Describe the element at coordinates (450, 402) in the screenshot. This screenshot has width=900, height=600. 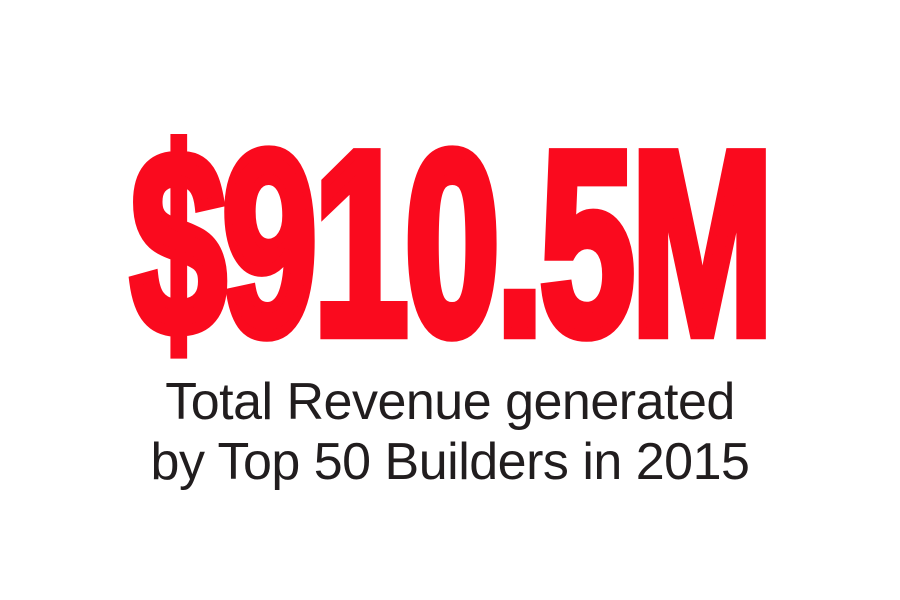
I see `stat-description-line1: Total Revenue generated` at that location.